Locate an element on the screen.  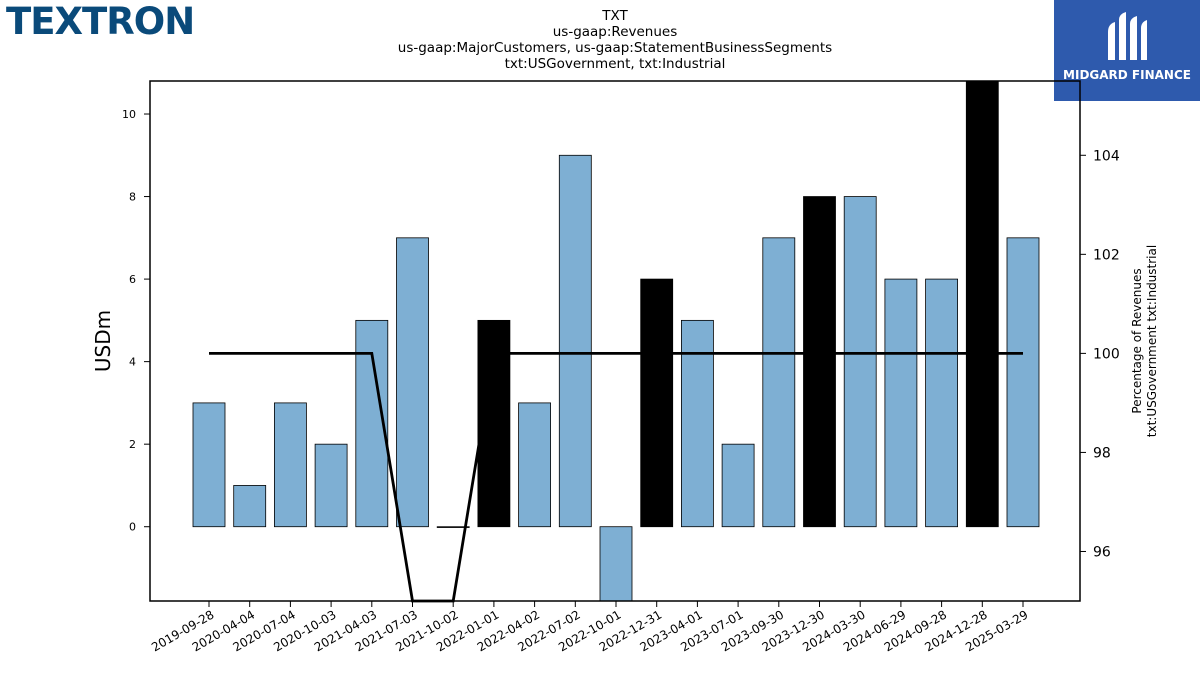
y-tick-label: 2 is located at coordinates (132, 444).